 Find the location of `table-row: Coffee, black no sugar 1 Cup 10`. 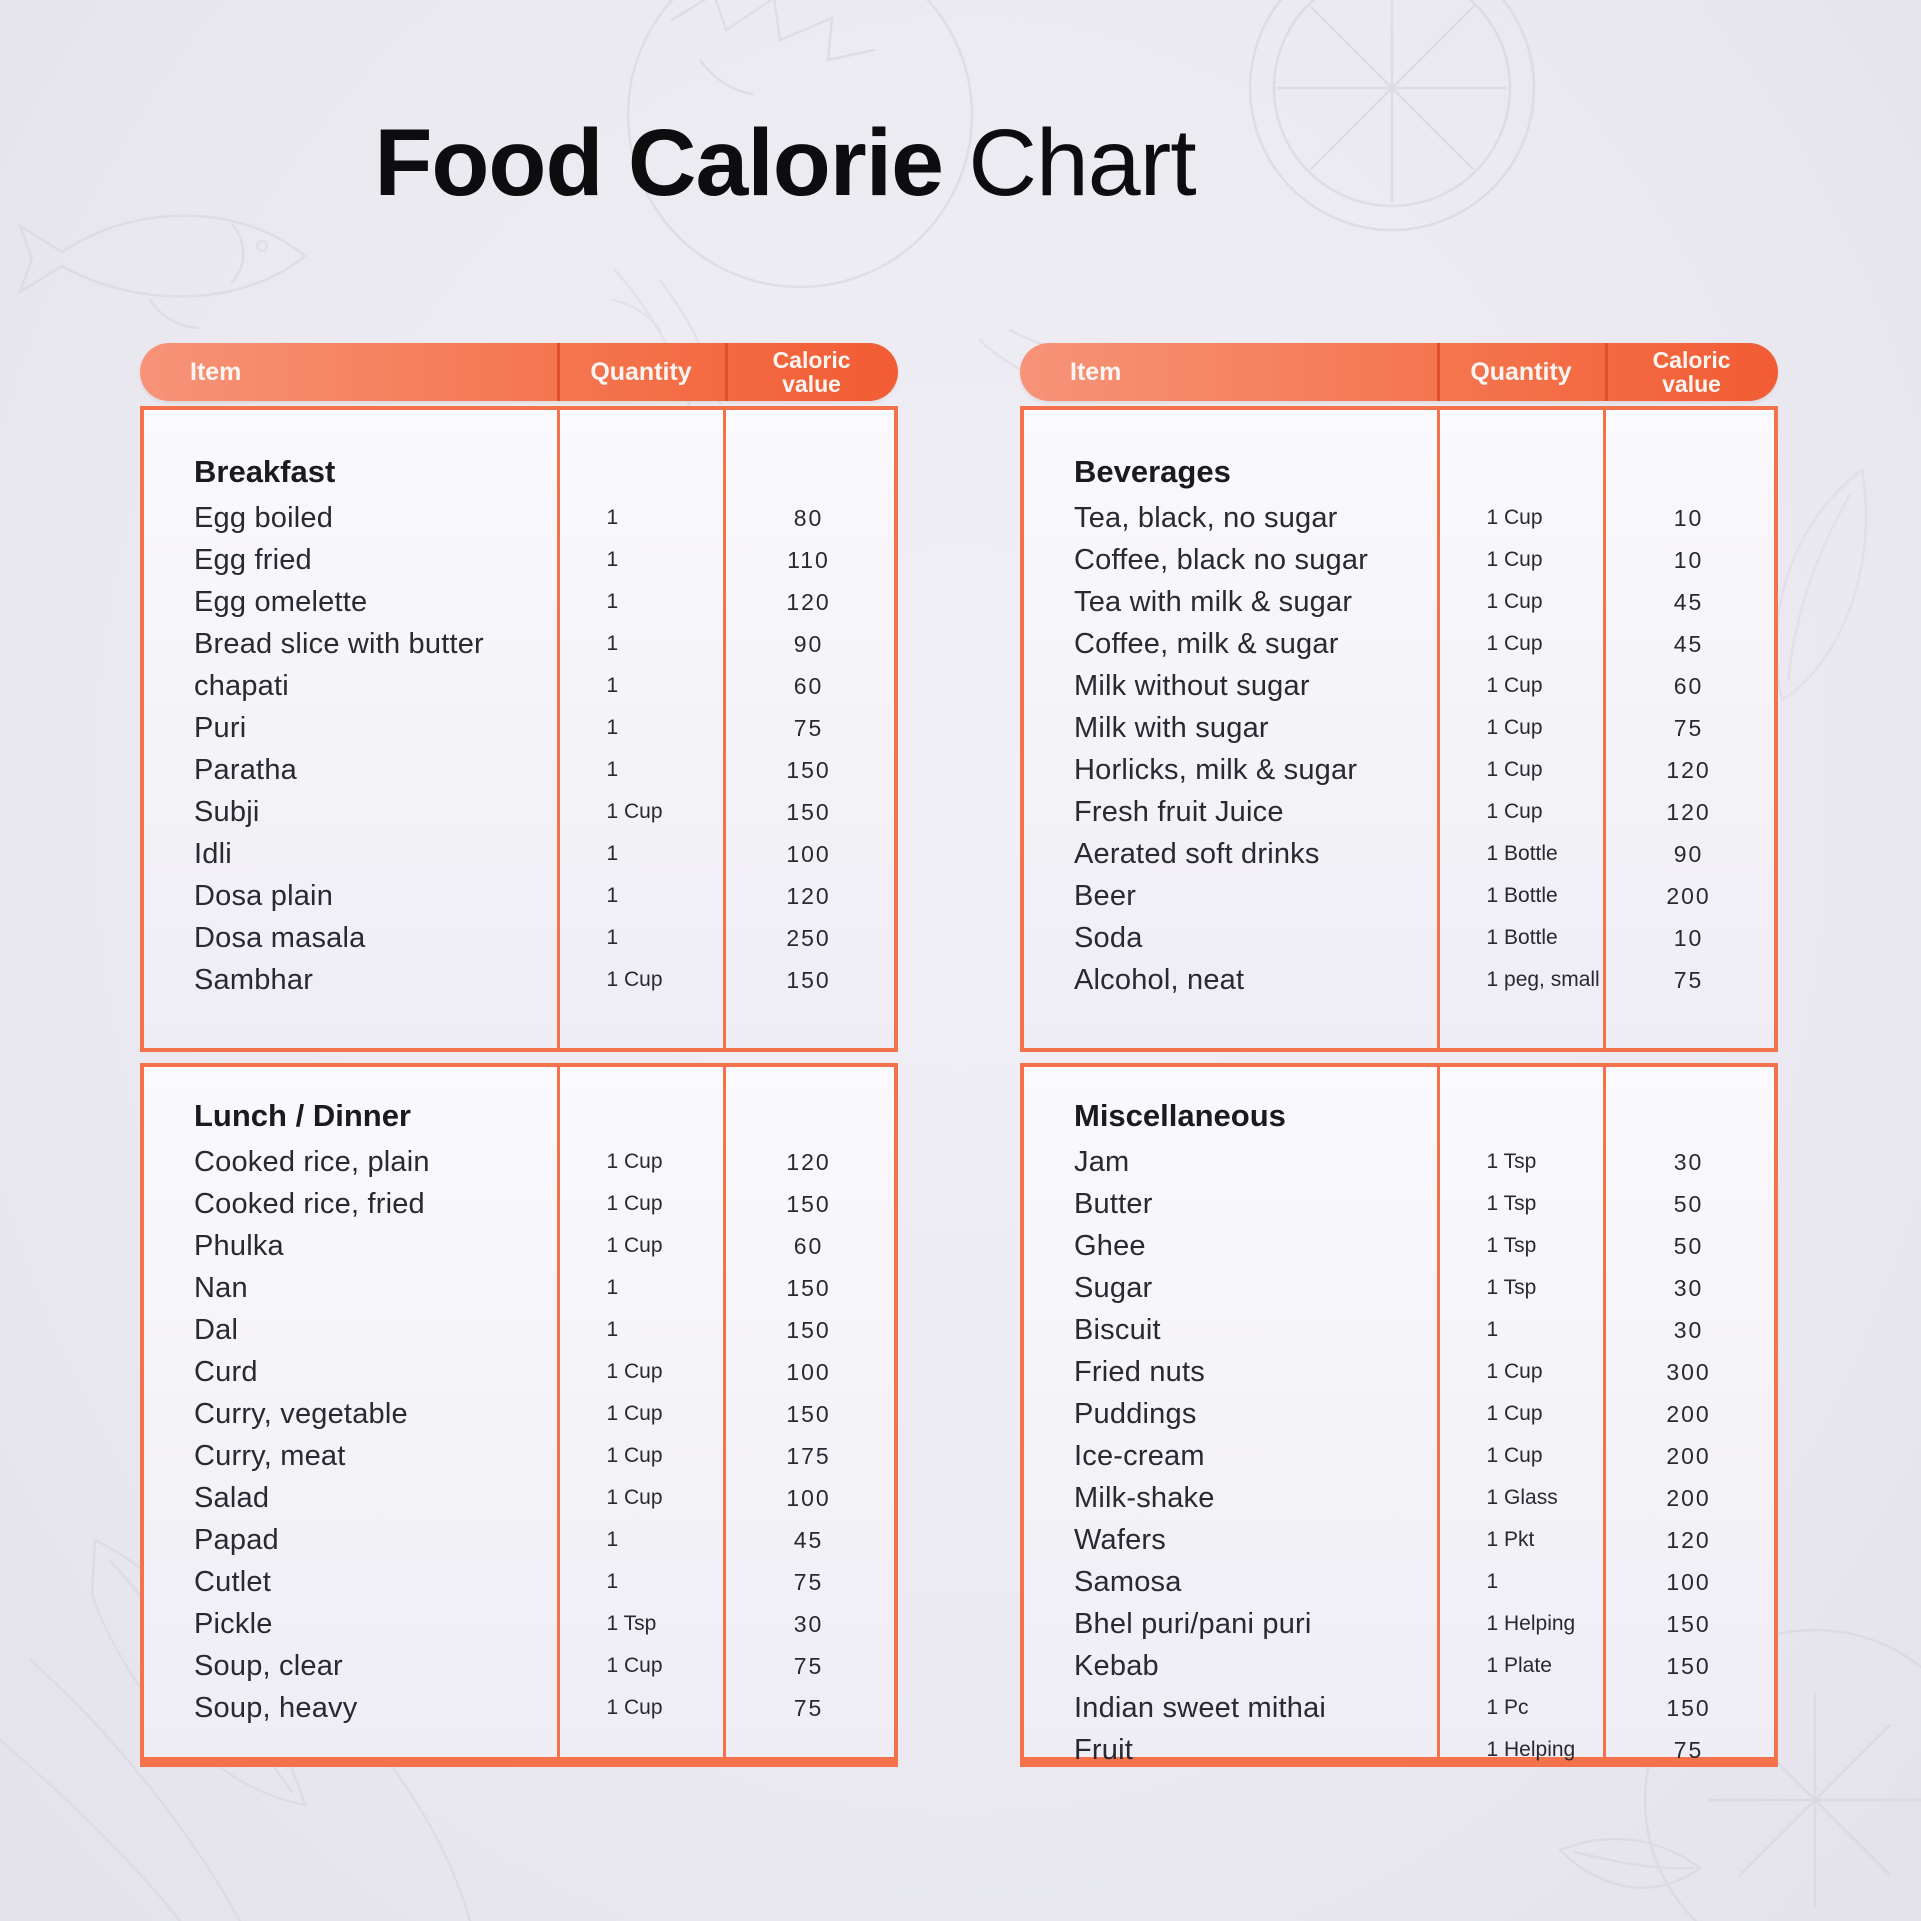

table-row: Coffee, black no sugar 1 Cup 10 is located at coordinates (1399, 560).